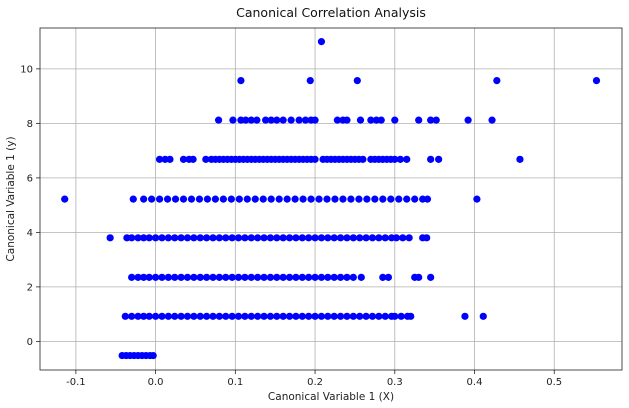 The image size is (629, 408). Describe the element at coordinates (314, 379) in the screenshot. I see `x-axis-ticks: -0.1 0.0 0.1 0.2 0.3 0.4 0.5` at that location.